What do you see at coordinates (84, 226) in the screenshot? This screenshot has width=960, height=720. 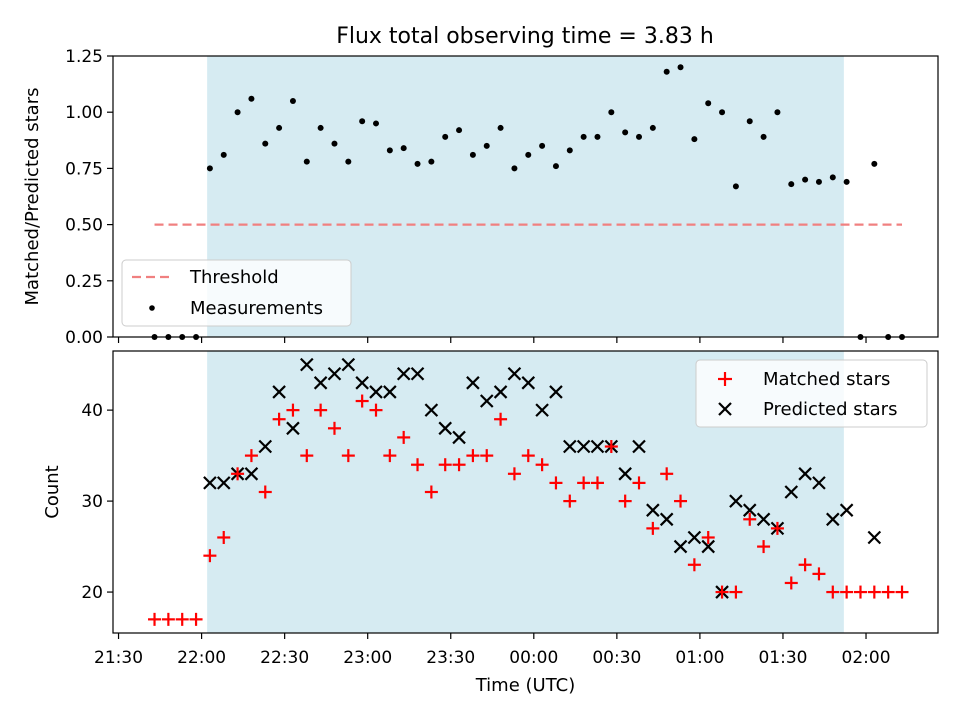 I see `ratio-y-tick-label: 0.50` at bounding box center [84, 226].